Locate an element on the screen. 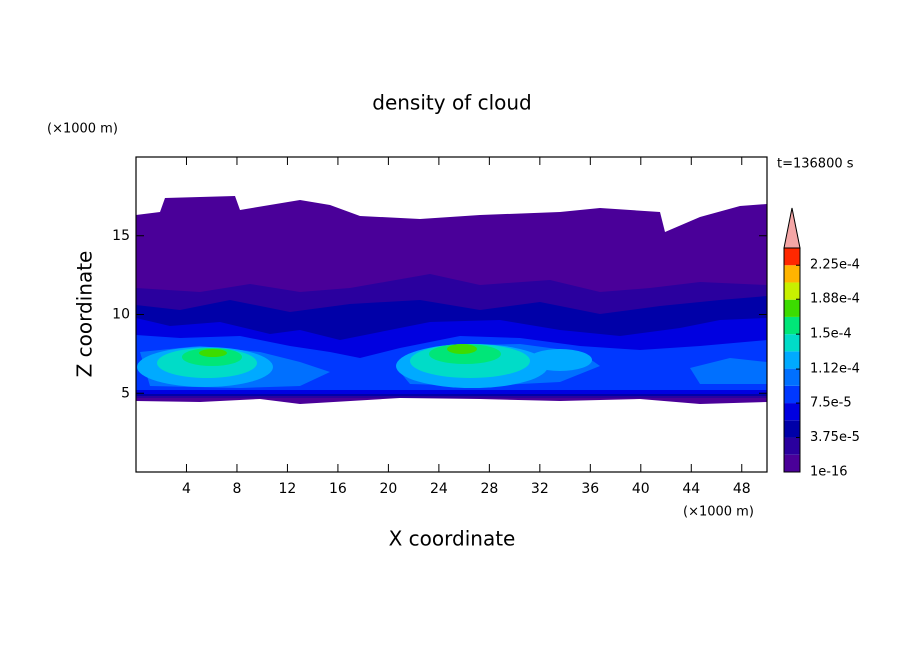 This screenshot has width=904, height=654. x-tick-label: 4 is located at coordinates (186, 489).